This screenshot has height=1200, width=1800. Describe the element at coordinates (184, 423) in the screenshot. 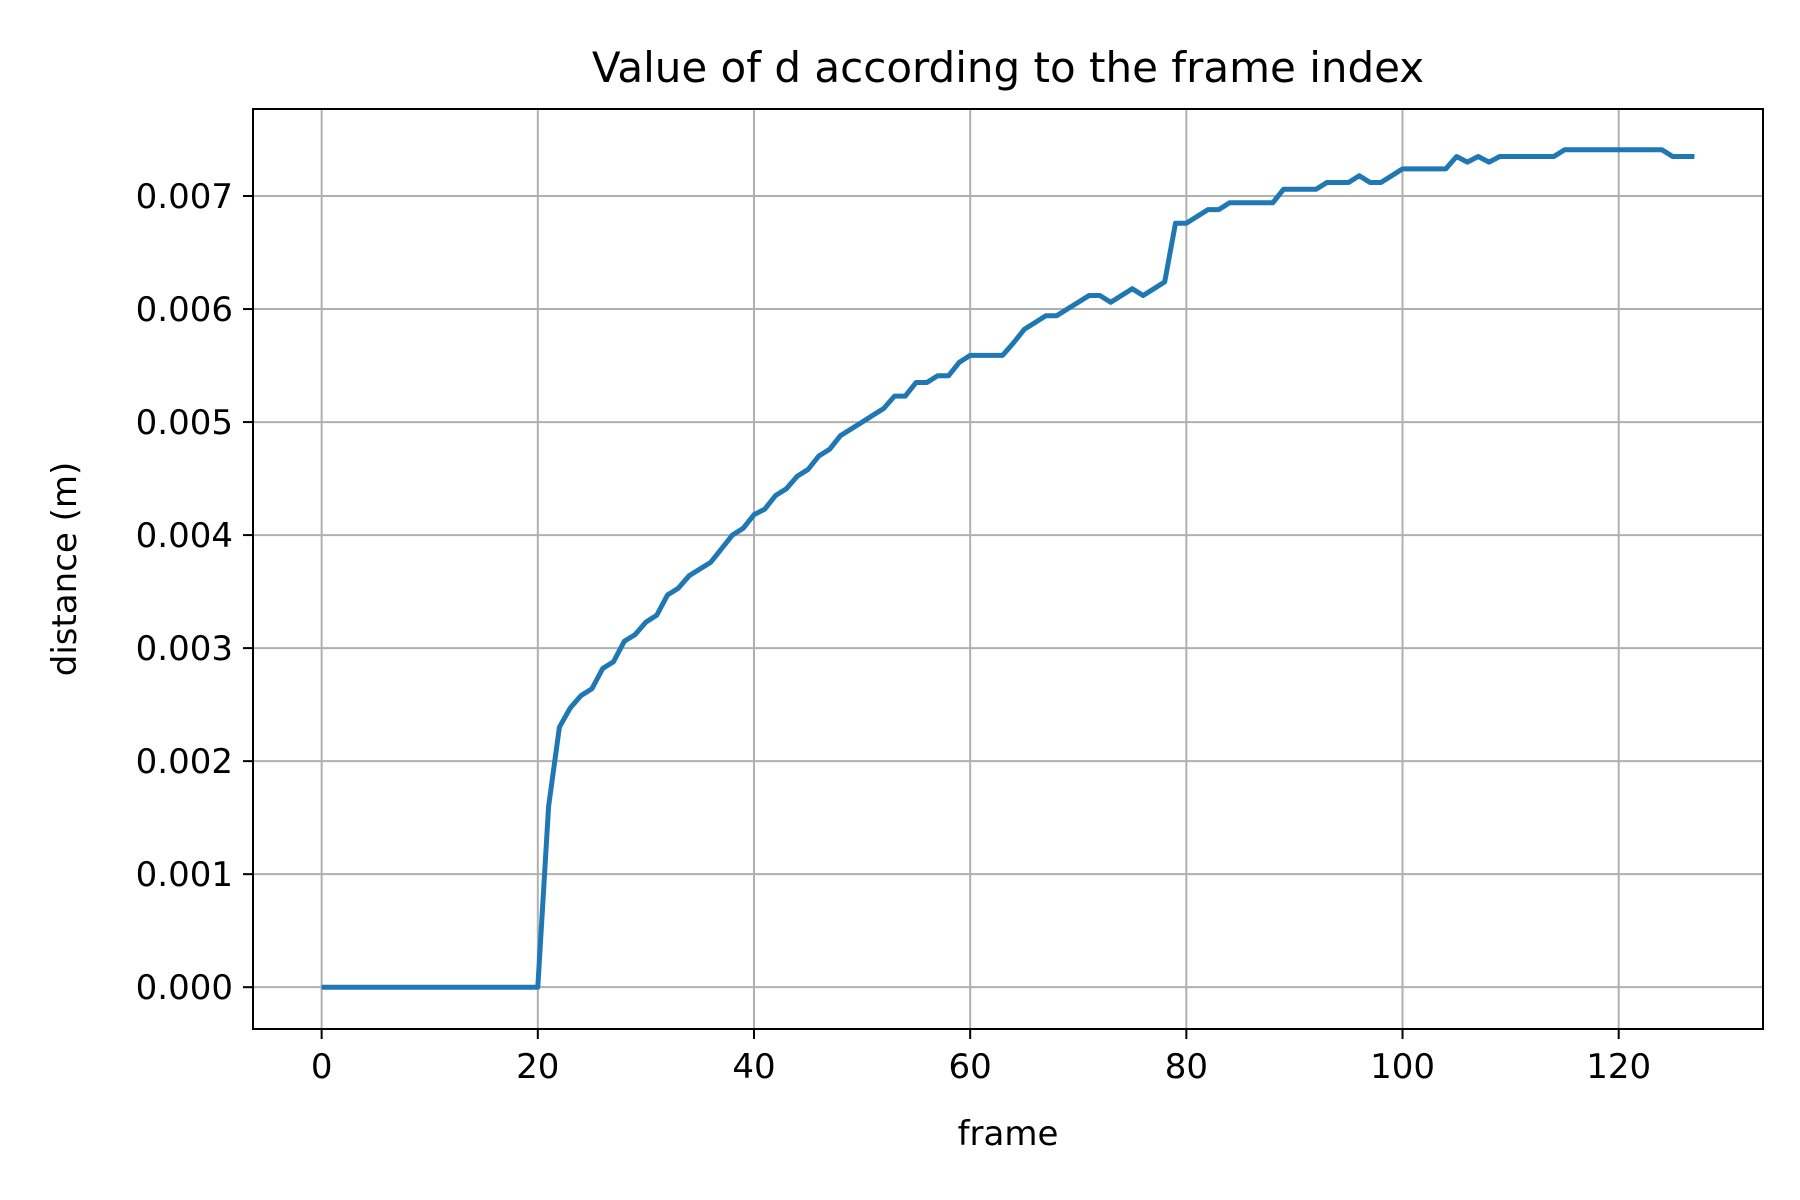

I see `y-tick-label: 0.005` at that location.